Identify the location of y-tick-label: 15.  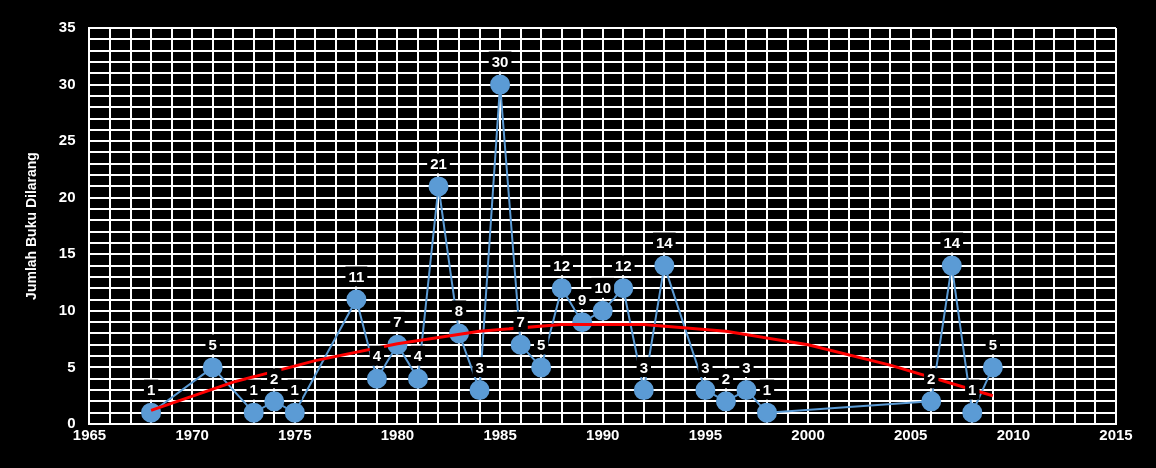
(67, 253).